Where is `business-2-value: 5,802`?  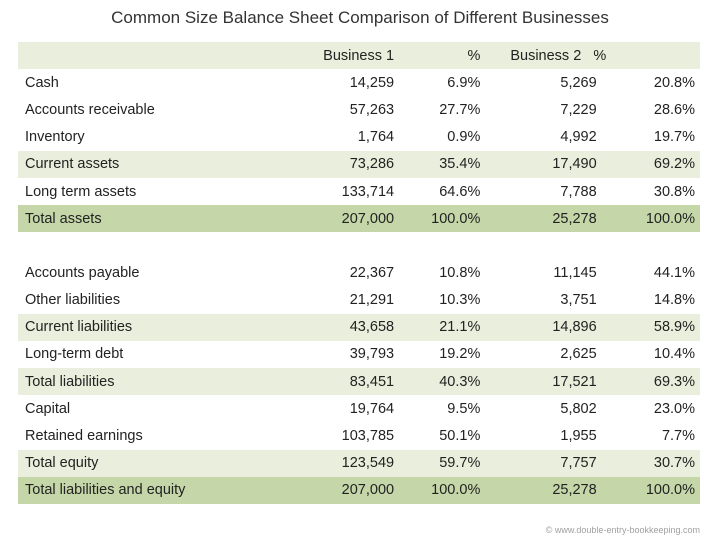
business-2-value: 5,802 is located at coordinates (538, 409).